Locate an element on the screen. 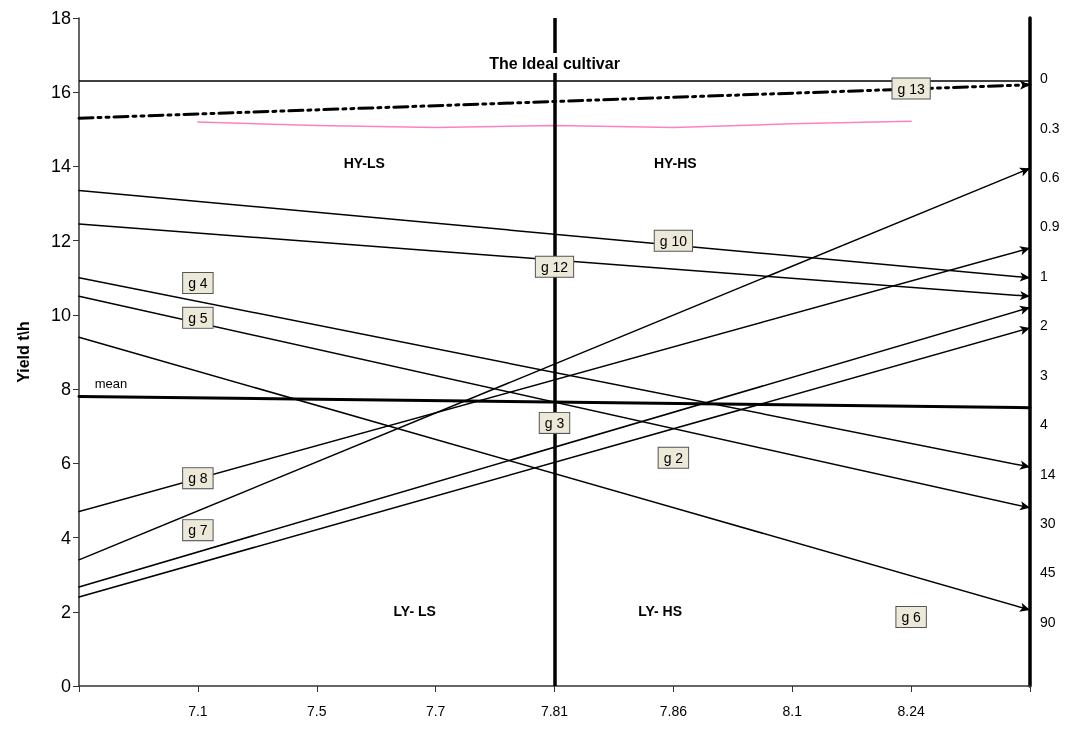  y-tick-label: 0 is located at coordinates (65, 686).